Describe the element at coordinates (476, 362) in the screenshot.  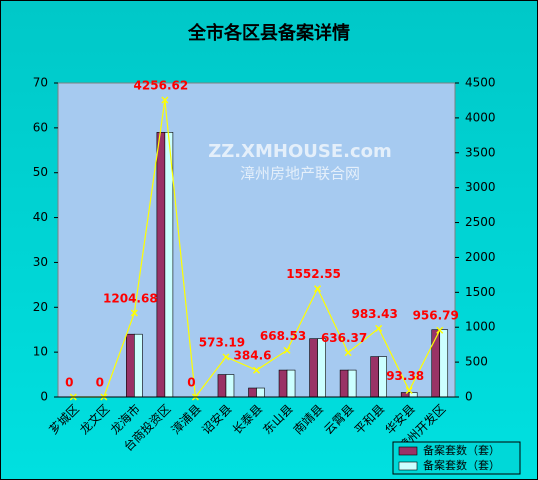
I see `y2-tick-label: 500` at that location.